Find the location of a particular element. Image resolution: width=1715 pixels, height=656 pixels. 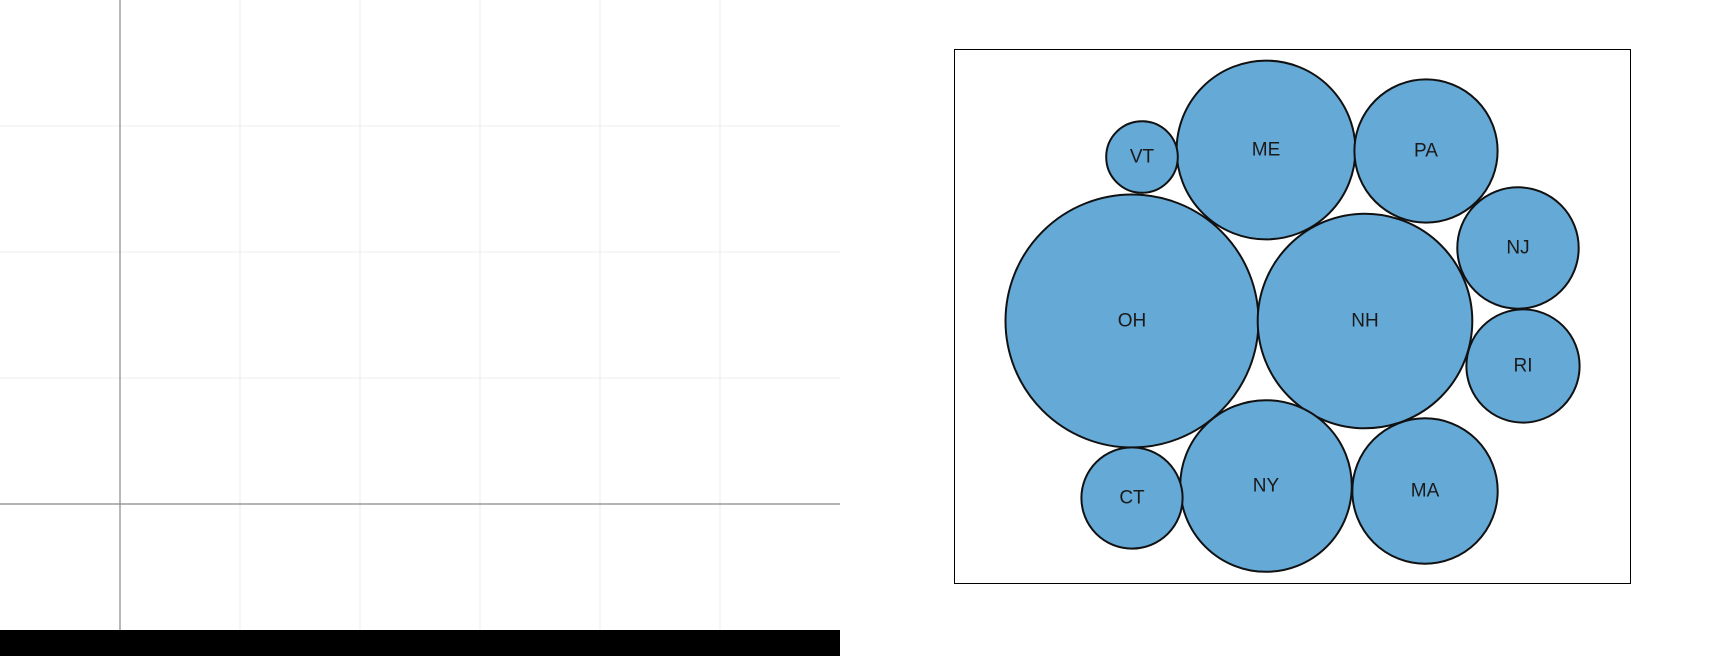

bubble-label-pa: PA is located at coordinates (1426, 151).